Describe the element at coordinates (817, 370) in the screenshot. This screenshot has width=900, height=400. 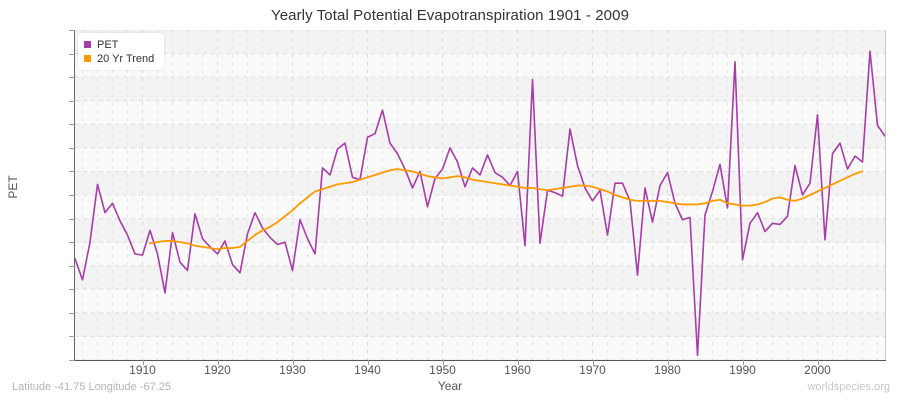
I see `x-tick-label: 2000` at that location.